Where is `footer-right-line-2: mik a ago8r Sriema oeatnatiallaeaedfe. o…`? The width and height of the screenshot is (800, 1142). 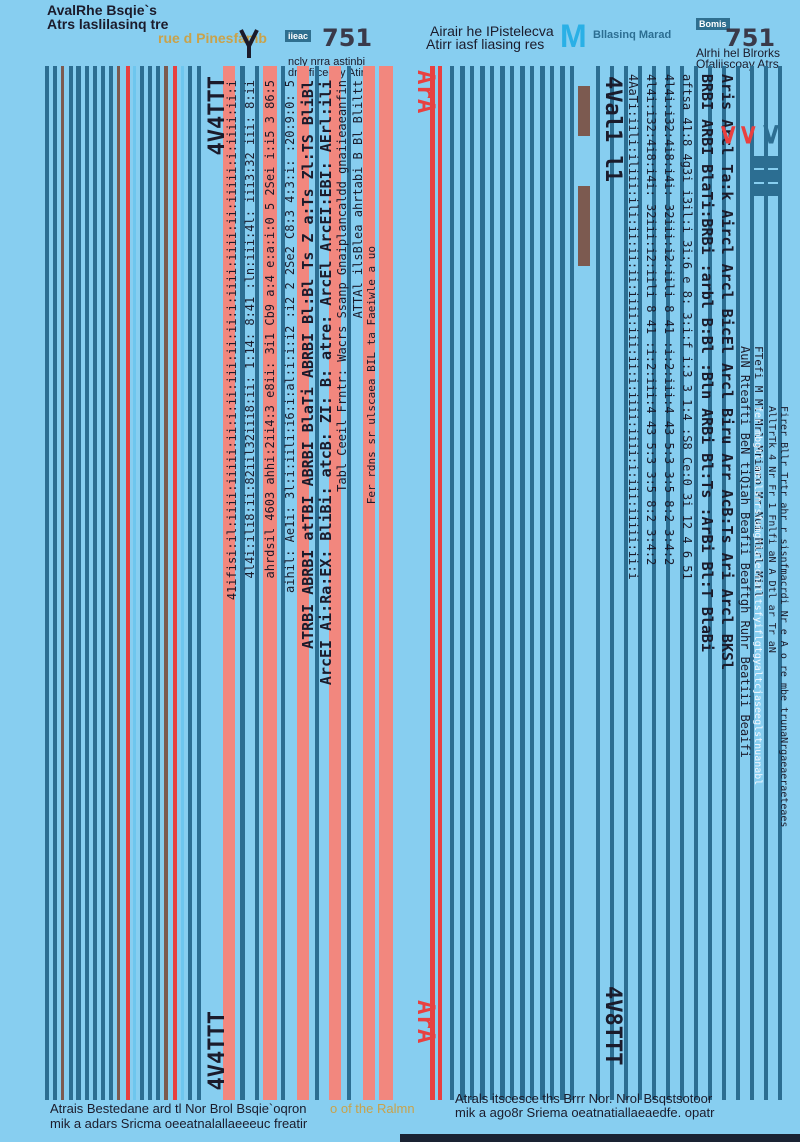 footer-right-line-2: mik a ago8r Sriema oeatnatiallaeaedfe. o… is located at coordinates (585, 1112).